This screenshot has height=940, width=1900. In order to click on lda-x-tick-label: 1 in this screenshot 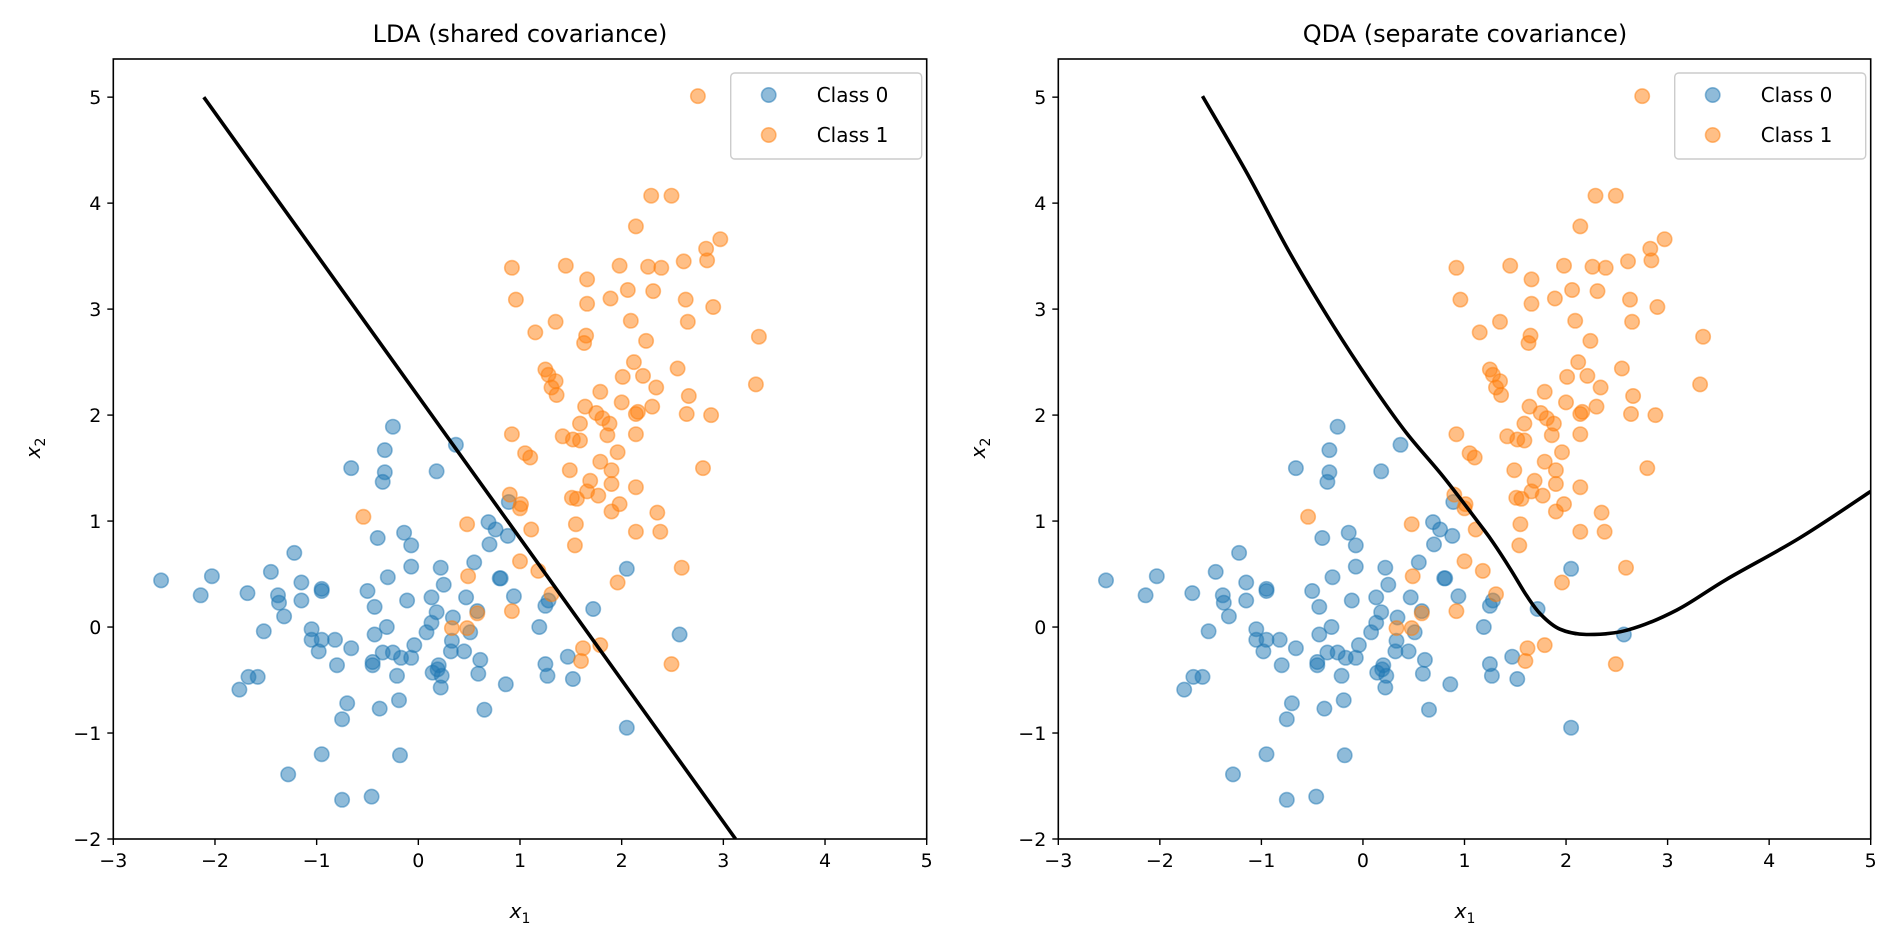, I will do `click(520, 861)`.